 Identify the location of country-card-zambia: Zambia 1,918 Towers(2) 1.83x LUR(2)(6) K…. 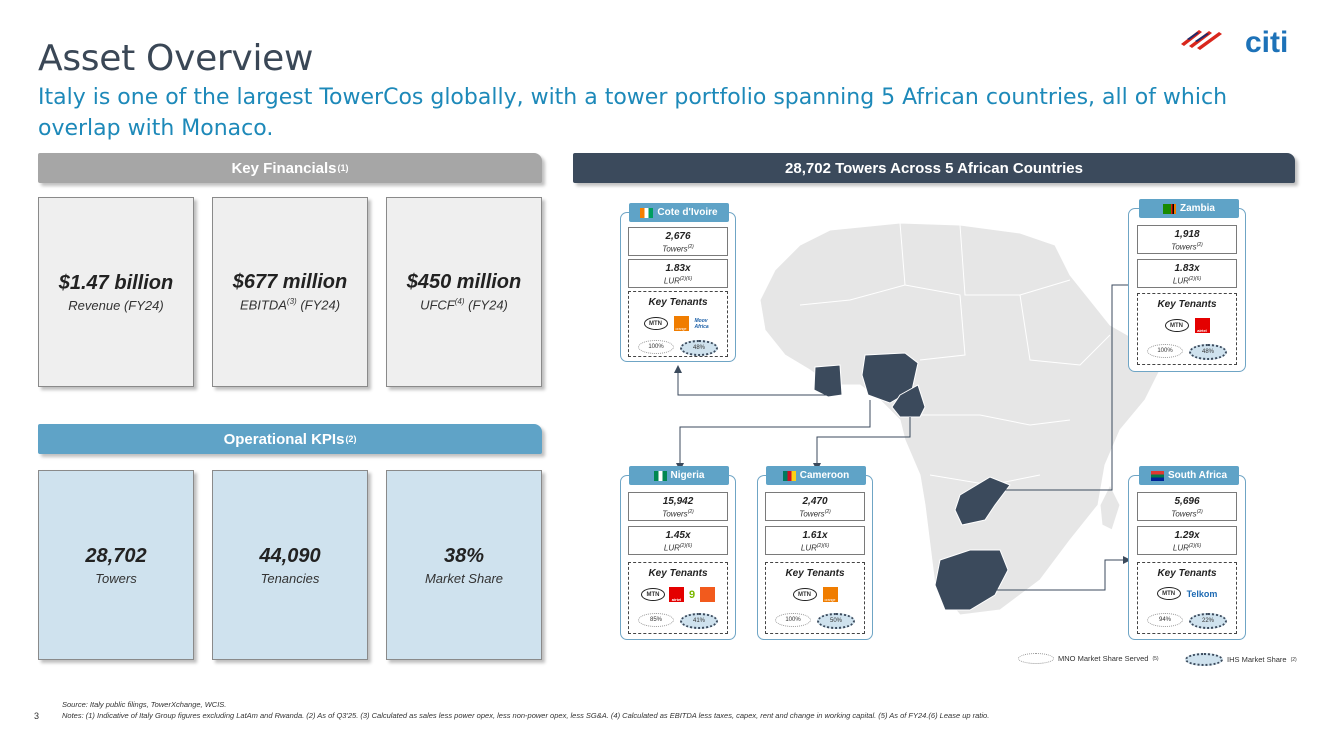
(1187, 285).